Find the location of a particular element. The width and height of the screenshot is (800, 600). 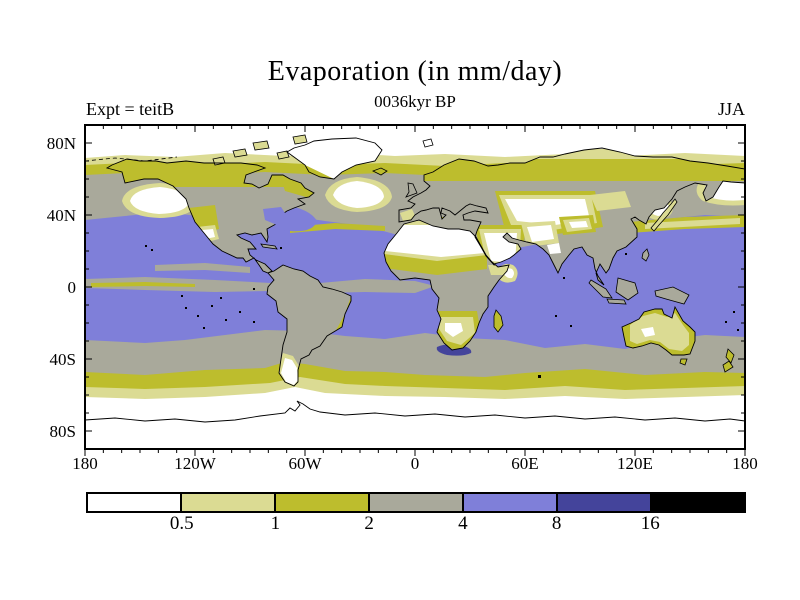

y-tick-label: 40N is located at coordinates (61, 215).